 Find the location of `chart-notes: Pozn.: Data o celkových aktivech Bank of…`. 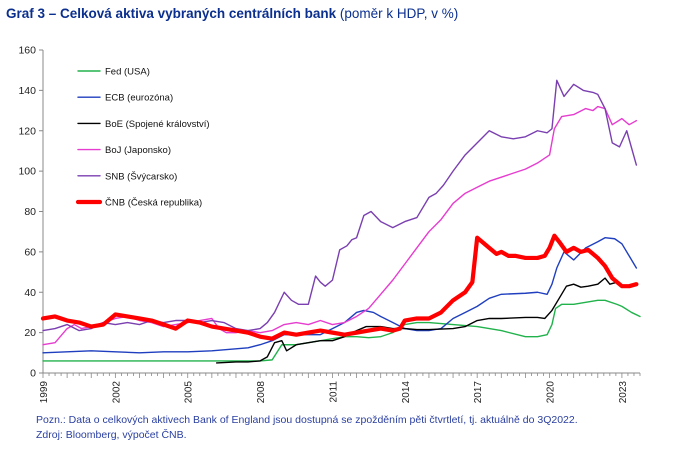

chart-notes: Pozn.: Data o celkových aktivech Bank of… is located at coordinates (336, 428).